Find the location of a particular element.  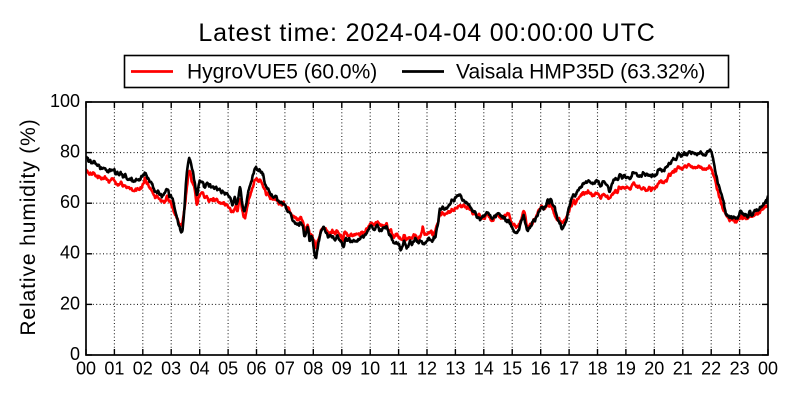

svg-text: 08 is located at coordinates (313, 369).